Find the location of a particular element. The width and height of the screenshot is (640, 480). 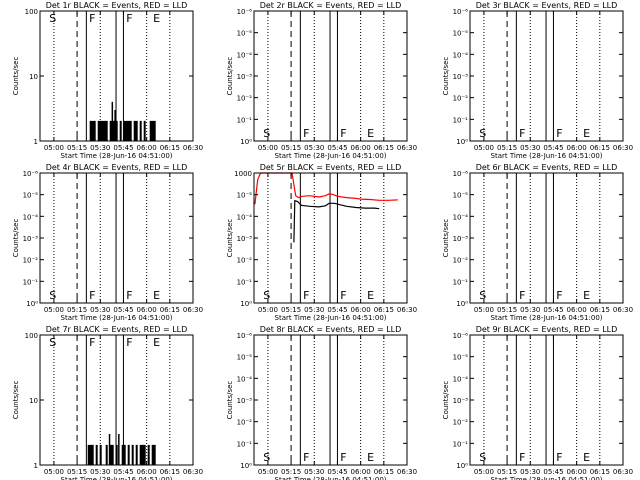

panel-title: Det 3r BLACK = Events, RED = LLD is located at coordinates (547, 5).